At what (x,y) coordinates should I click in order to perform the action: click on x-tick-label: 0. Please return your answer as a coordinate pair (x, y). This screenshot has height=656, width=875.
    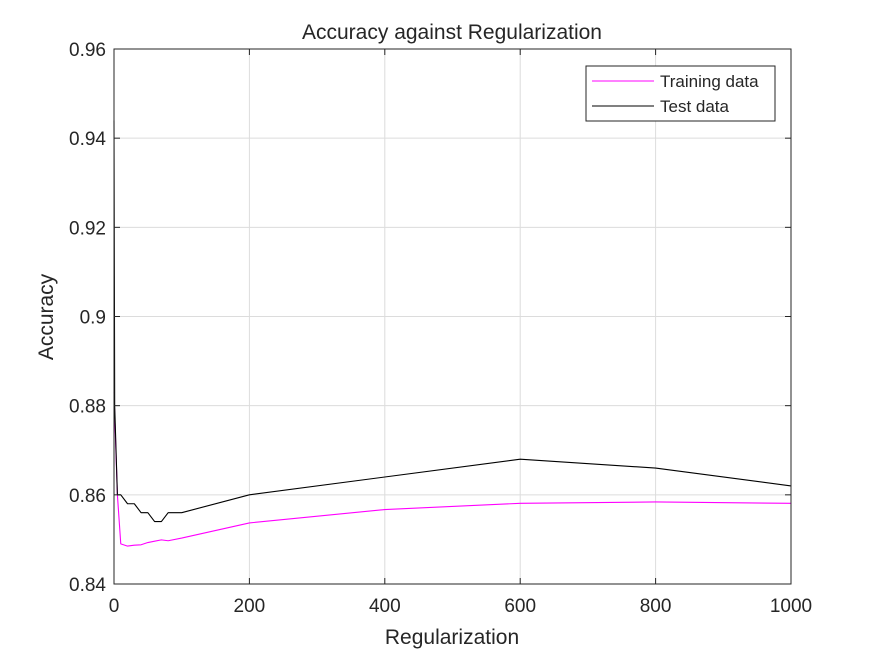
    Looking at the image, I should click on (114, 606).